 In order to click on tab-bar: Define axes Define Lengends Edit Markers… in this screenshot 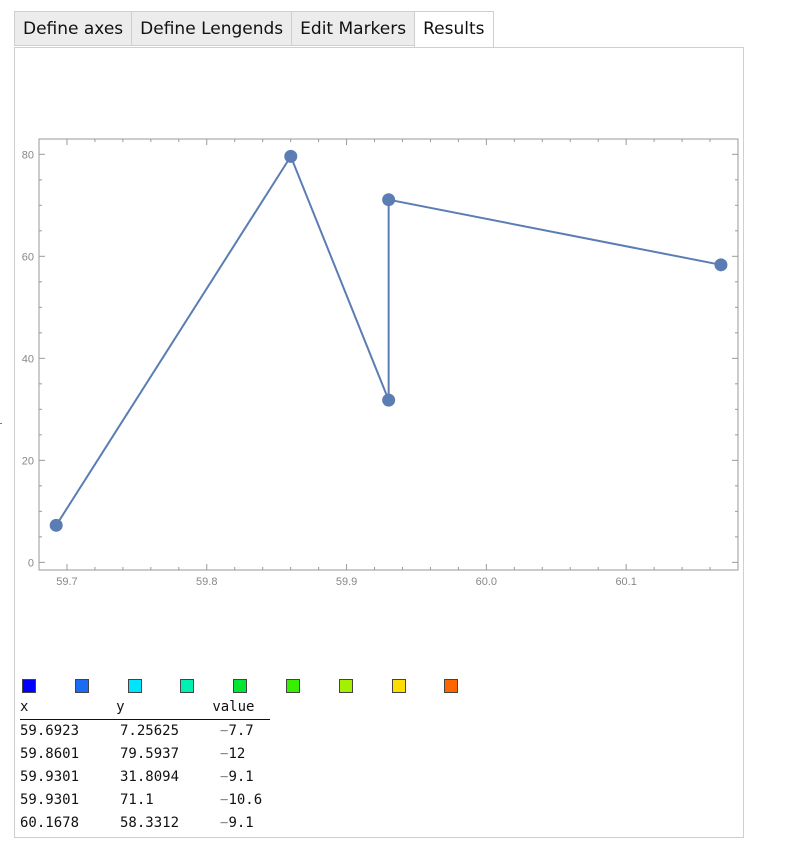, I will do `click(254, 29)`.